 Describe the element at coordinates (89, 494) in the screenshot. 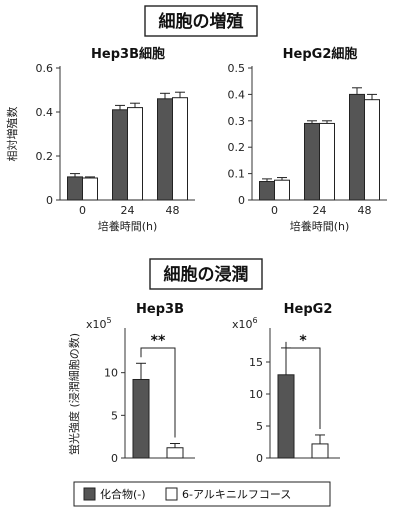

I see `legend-swatch-control` at that location.